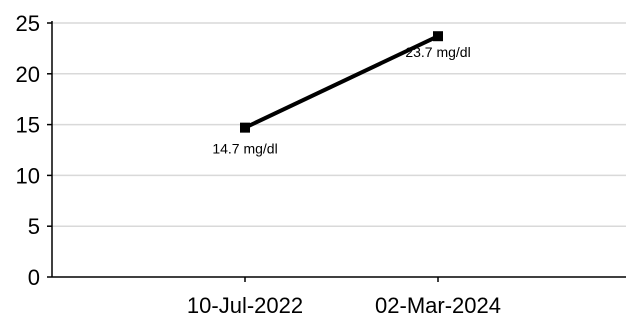 This screenshot has height=320, width=629. What do you see at coordinates (28, 150) in the screenshot?
I see `y-axis-tick-labels: 0 5 10 15 20 25` at bounding box center [28, 150].